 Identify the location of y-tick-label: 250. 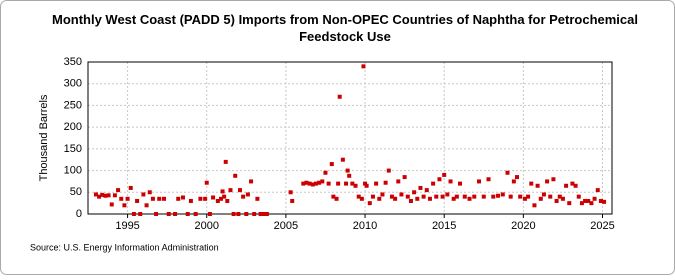
(73, 105).